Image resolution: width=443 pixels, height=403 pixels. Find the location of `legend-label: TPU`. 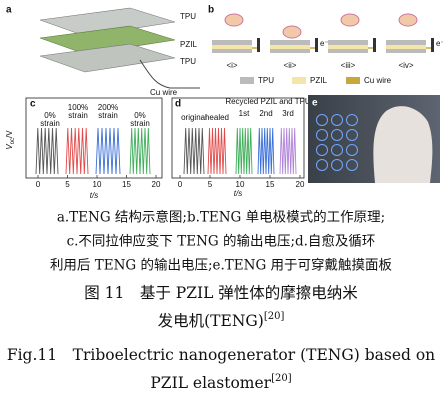

legend-label: TPU is located at coordinates (266, 80).